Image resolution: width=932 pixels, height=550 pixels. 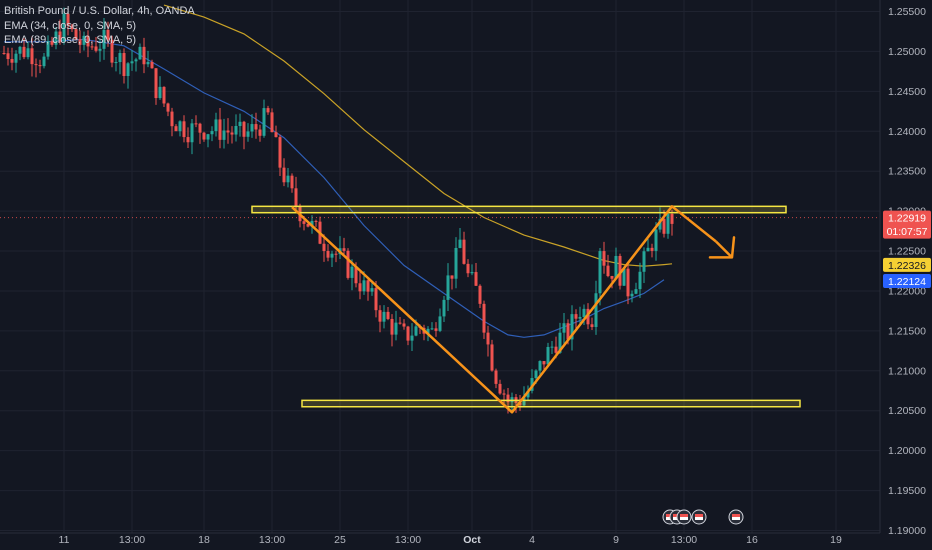 I want to click on ema-34-legend: EMA (34, close, 0, SMA, 5), so click(x=70, y=25).